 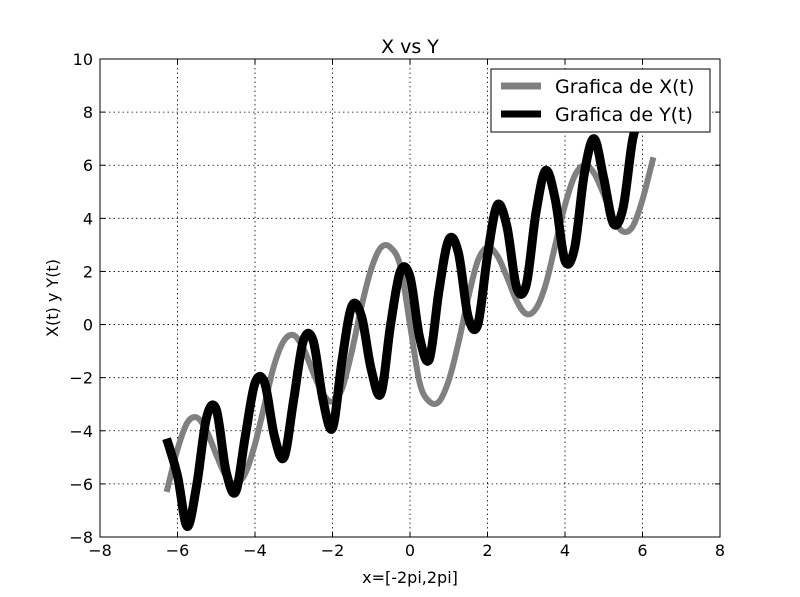 What do you see at coordinates (333, 550) in the screenshot?
I see `x-tick-label: −2` at bounding box center [333, 550].